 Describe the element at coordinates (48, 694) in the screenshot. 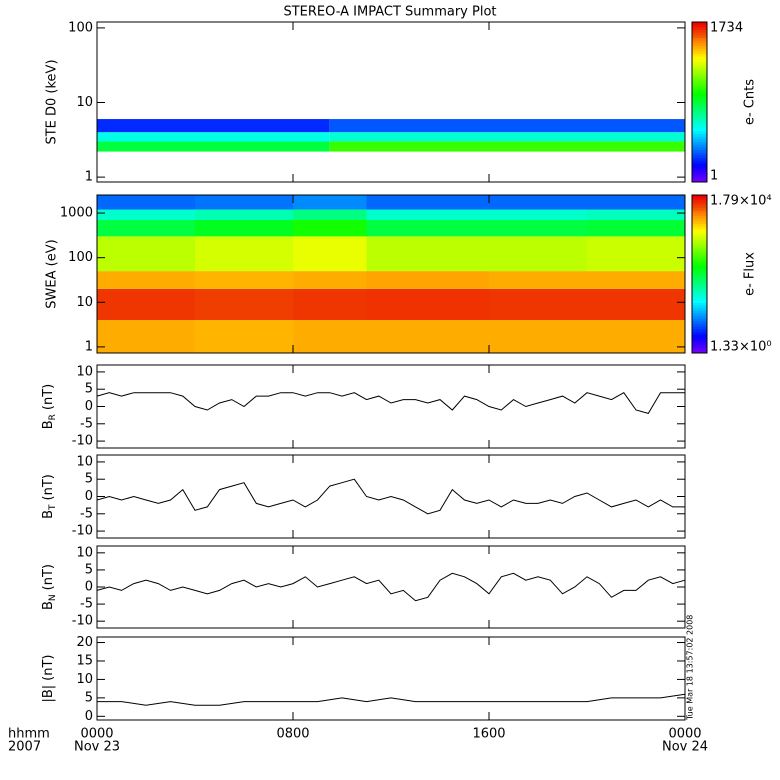

I see `y-label-base: |B|` at that location.